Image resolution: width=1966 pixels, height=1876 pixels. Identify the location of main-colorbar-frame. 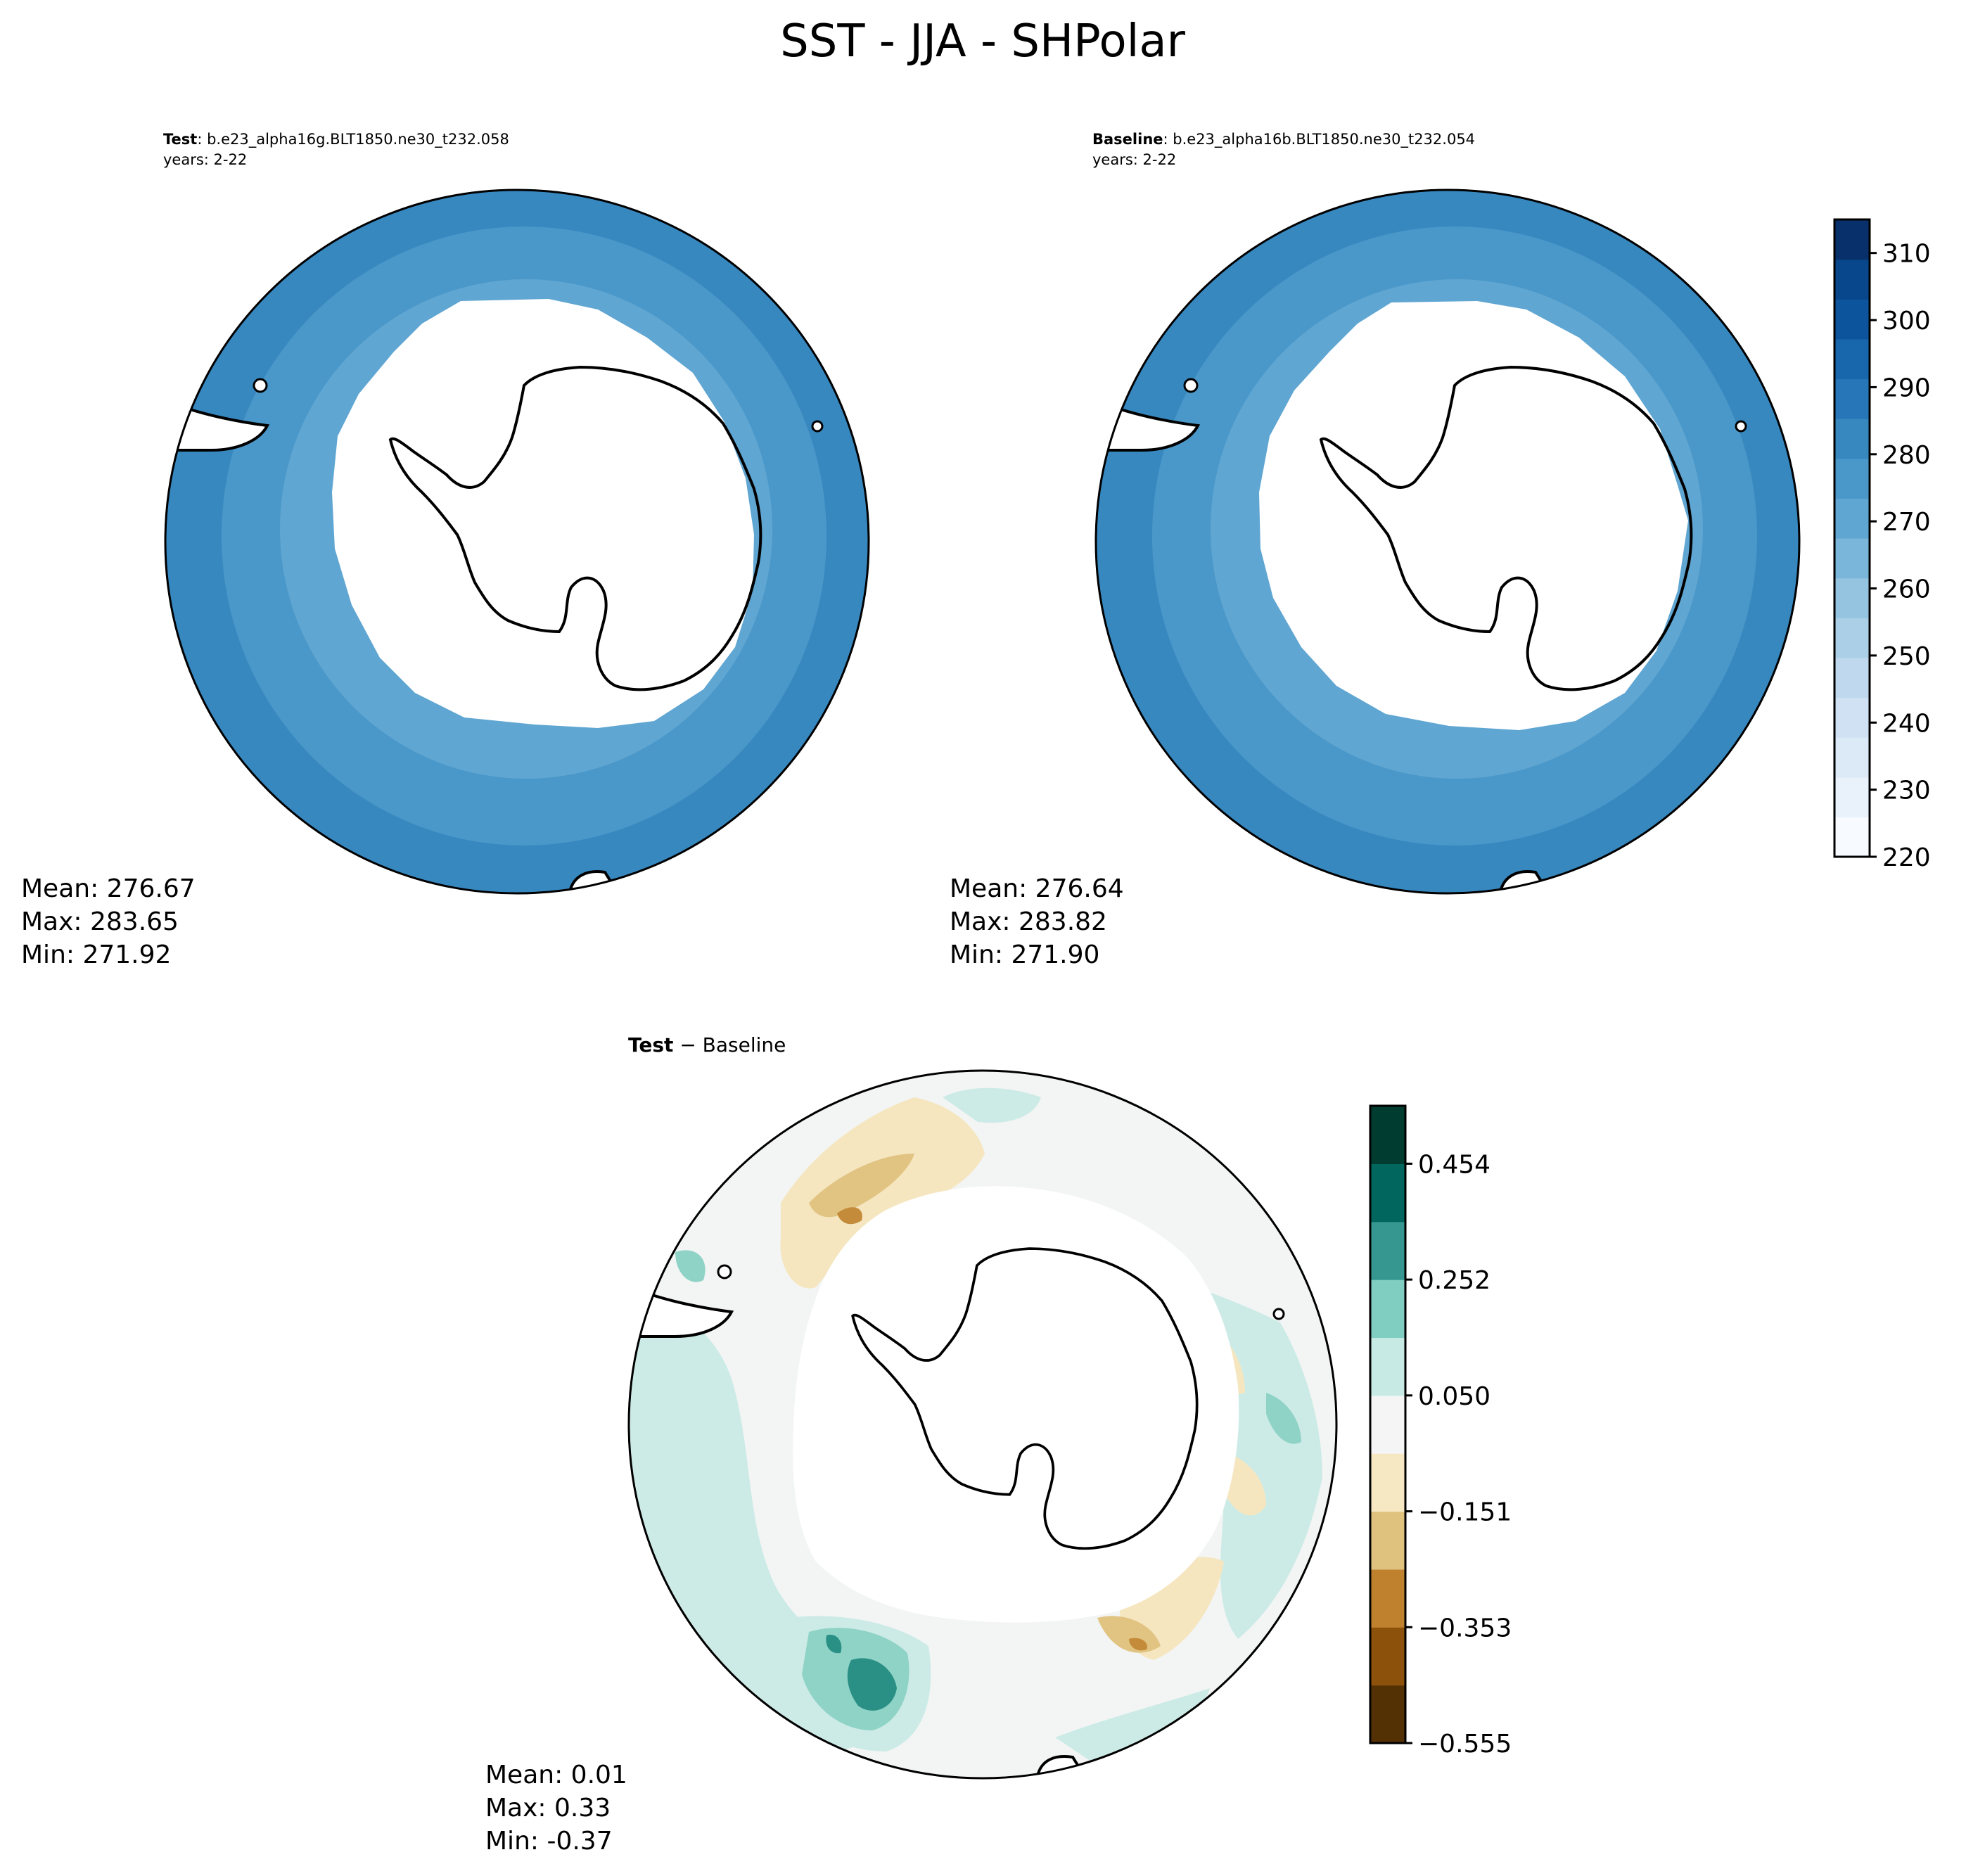
(1852, 538).